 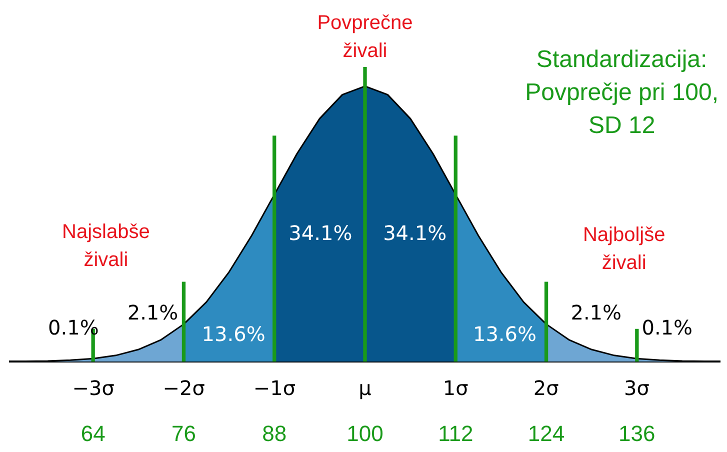 What do you see at coordinates (184, 388) in the screenshot?
I see `x2-tick-label: −2σ` at bounding box center [184, 388].